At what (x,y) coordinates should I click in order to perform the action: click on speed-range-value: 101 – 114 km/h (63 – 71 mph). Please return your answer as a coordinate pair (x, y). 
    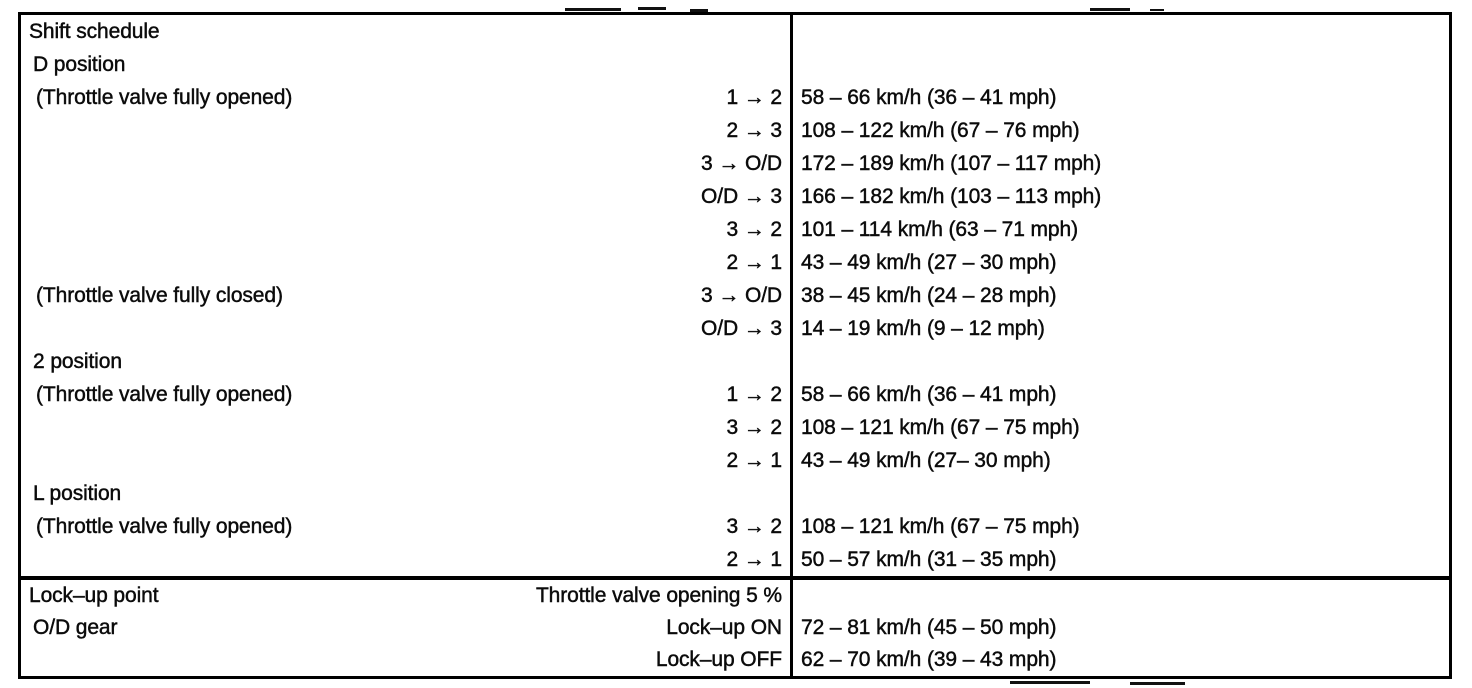
    Looking at the image, I should click on (940, 229).